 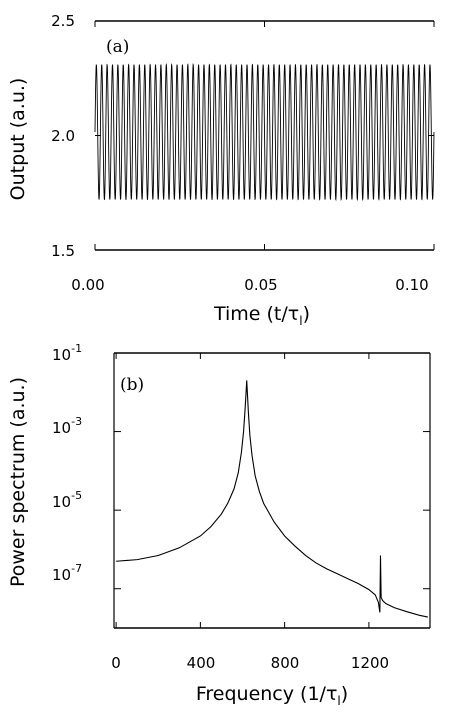 What do you see at coordinates (370, 663) in the screenshot?
I see `panel-b-x-tick-label: 1200` at bounding box center [370, 663].